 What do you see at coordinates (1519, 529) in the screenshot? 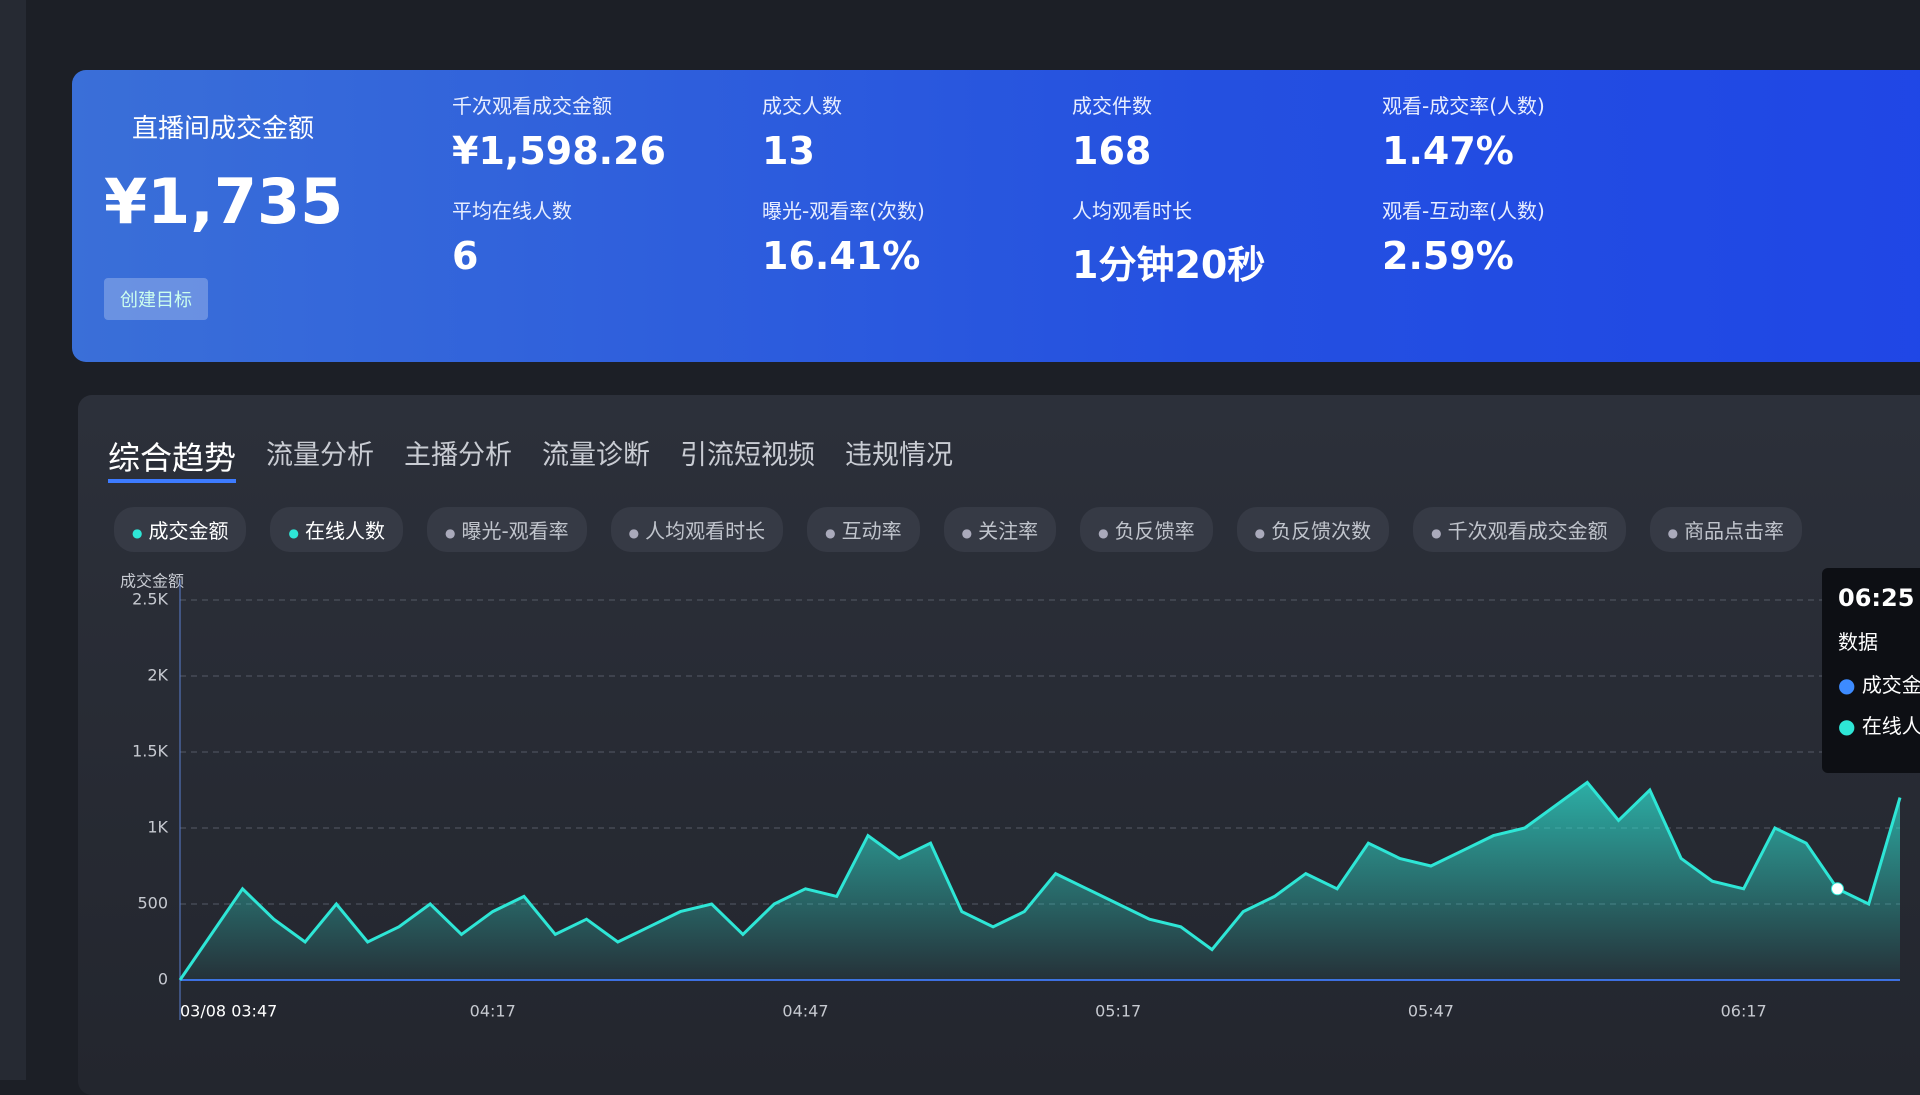
I see `chip: 千次观看成交金额` at bounding box center [1519, 529].